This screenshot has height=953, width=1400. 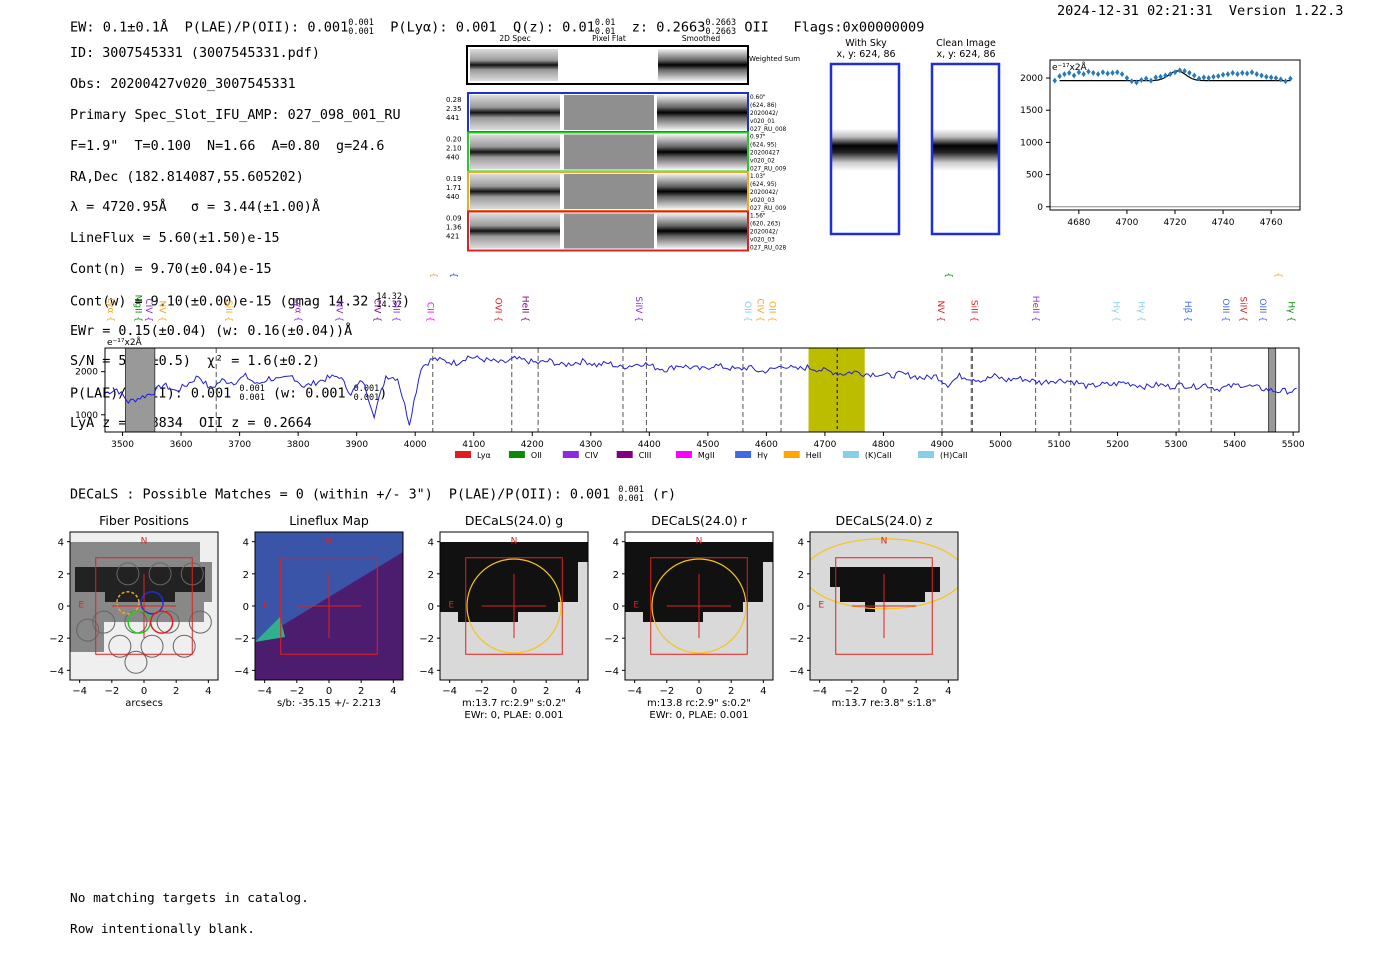 I want to click on line-label: NeIII {, so click(x=948, y=274).